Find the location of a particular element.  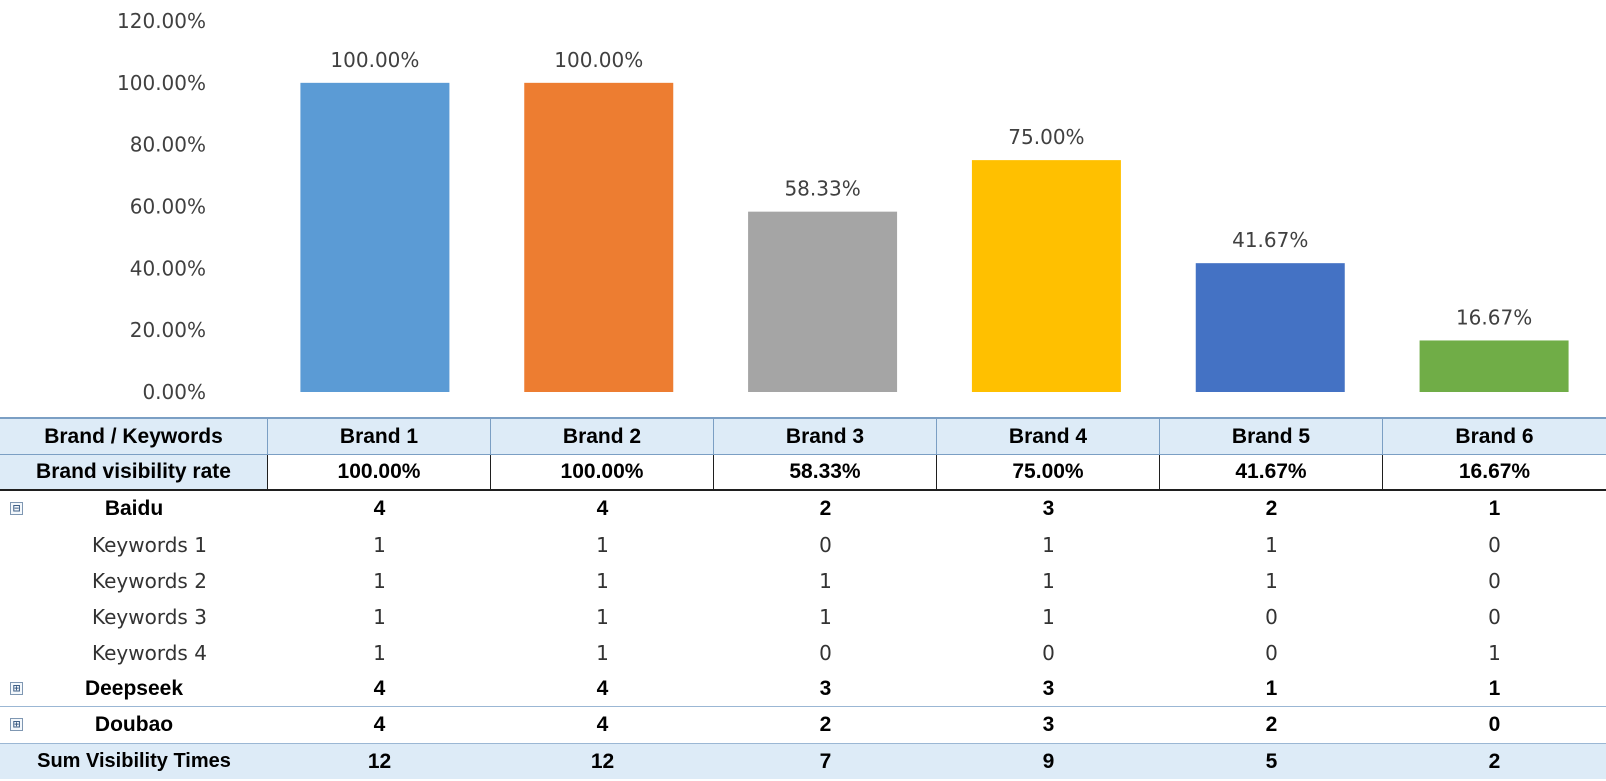

rate-brand-5: 41.67% is located at coordinates (1271, 472).